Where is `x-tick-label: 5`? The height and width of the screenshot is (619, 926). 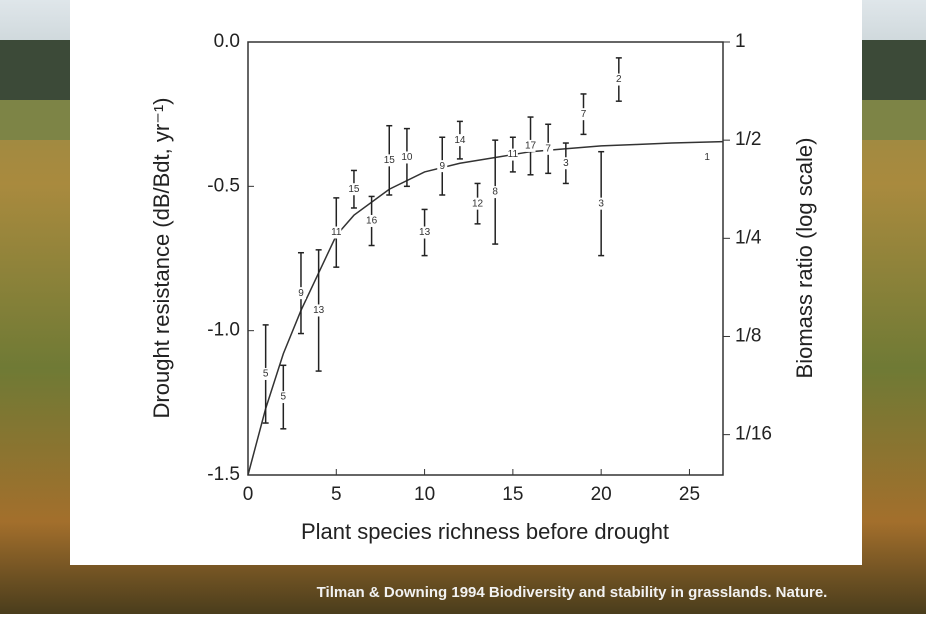
x-tick-label: 5 is located at coordinates (336, 494).